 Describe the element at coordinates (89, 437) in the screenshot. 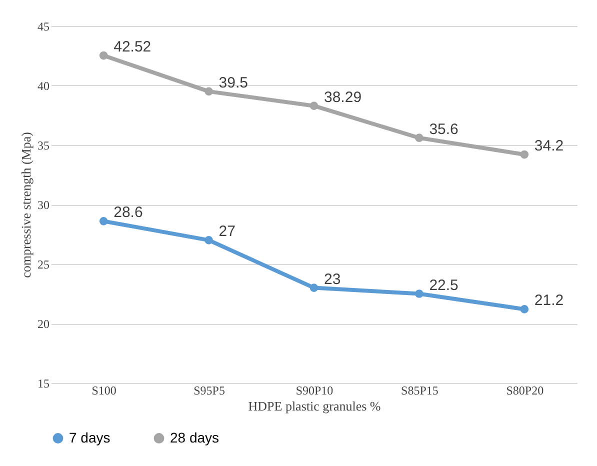

I see `legend-label: 7 days` at that location.